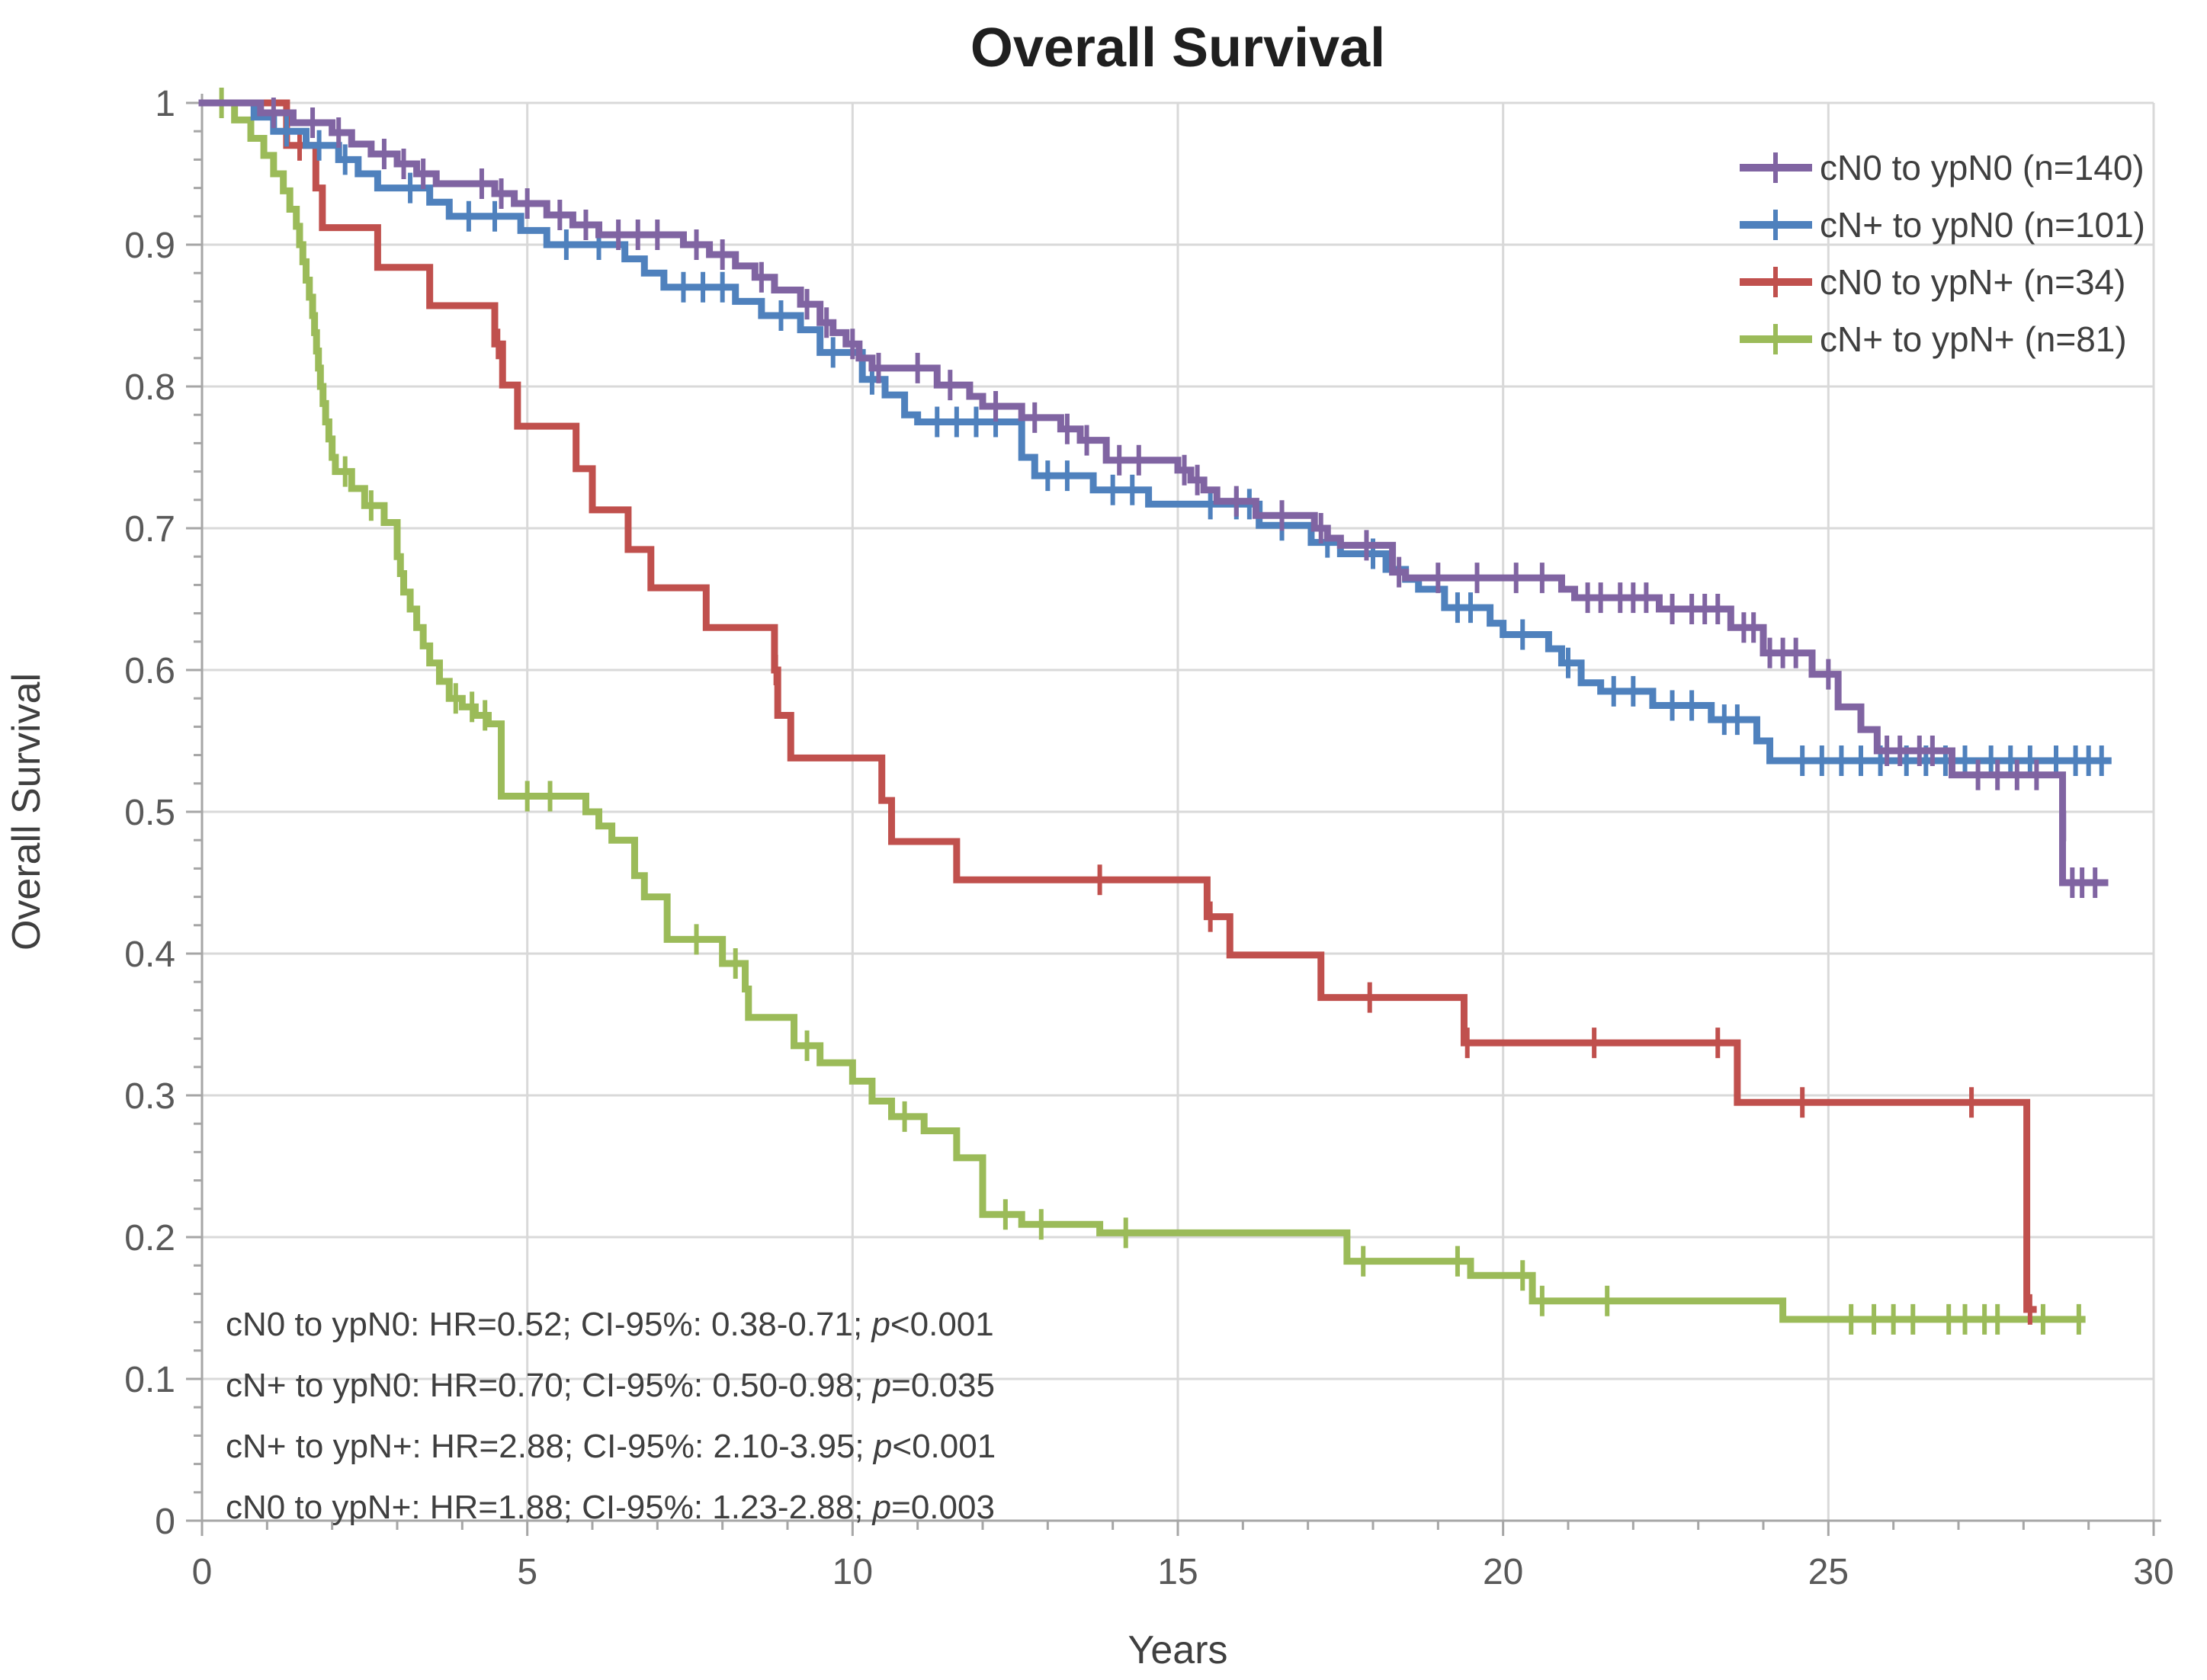 This screenshot has height=1680, width=2207. What do you see at coordinates (1177, 1572) in the screenshot?
I see `x-tick-label: 15` at bounding box center [1177, 1572].